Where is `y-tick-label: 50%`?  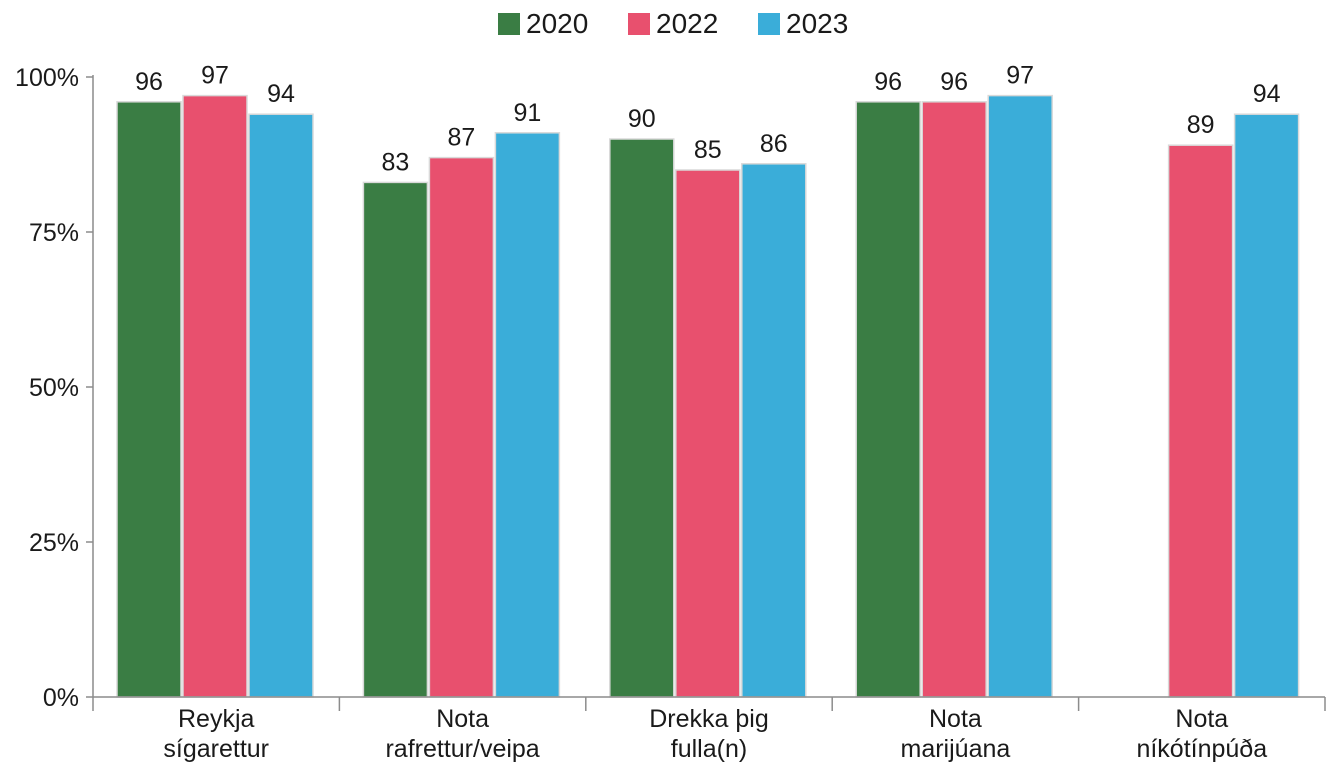
y-tick-label: 50% is located at coordinates (54, 388).